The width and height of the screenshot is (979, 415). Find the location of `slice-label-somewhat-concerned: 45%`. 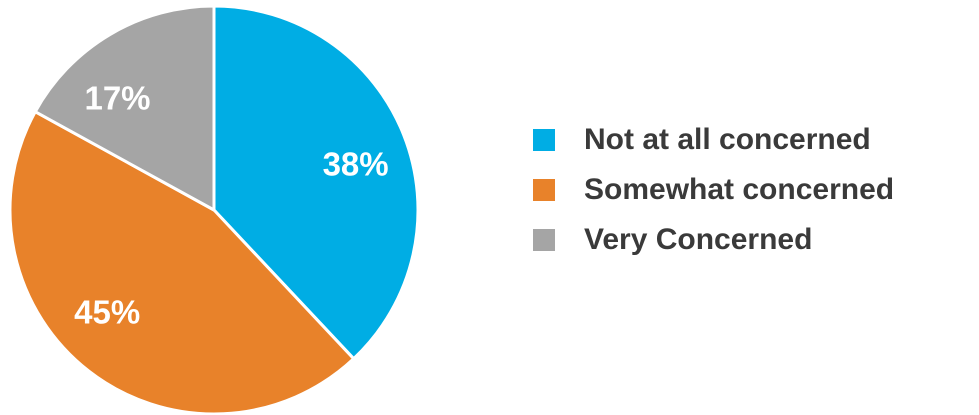

slice-label-somewhat-concerned: 45% is located at coordinates (107, 312).